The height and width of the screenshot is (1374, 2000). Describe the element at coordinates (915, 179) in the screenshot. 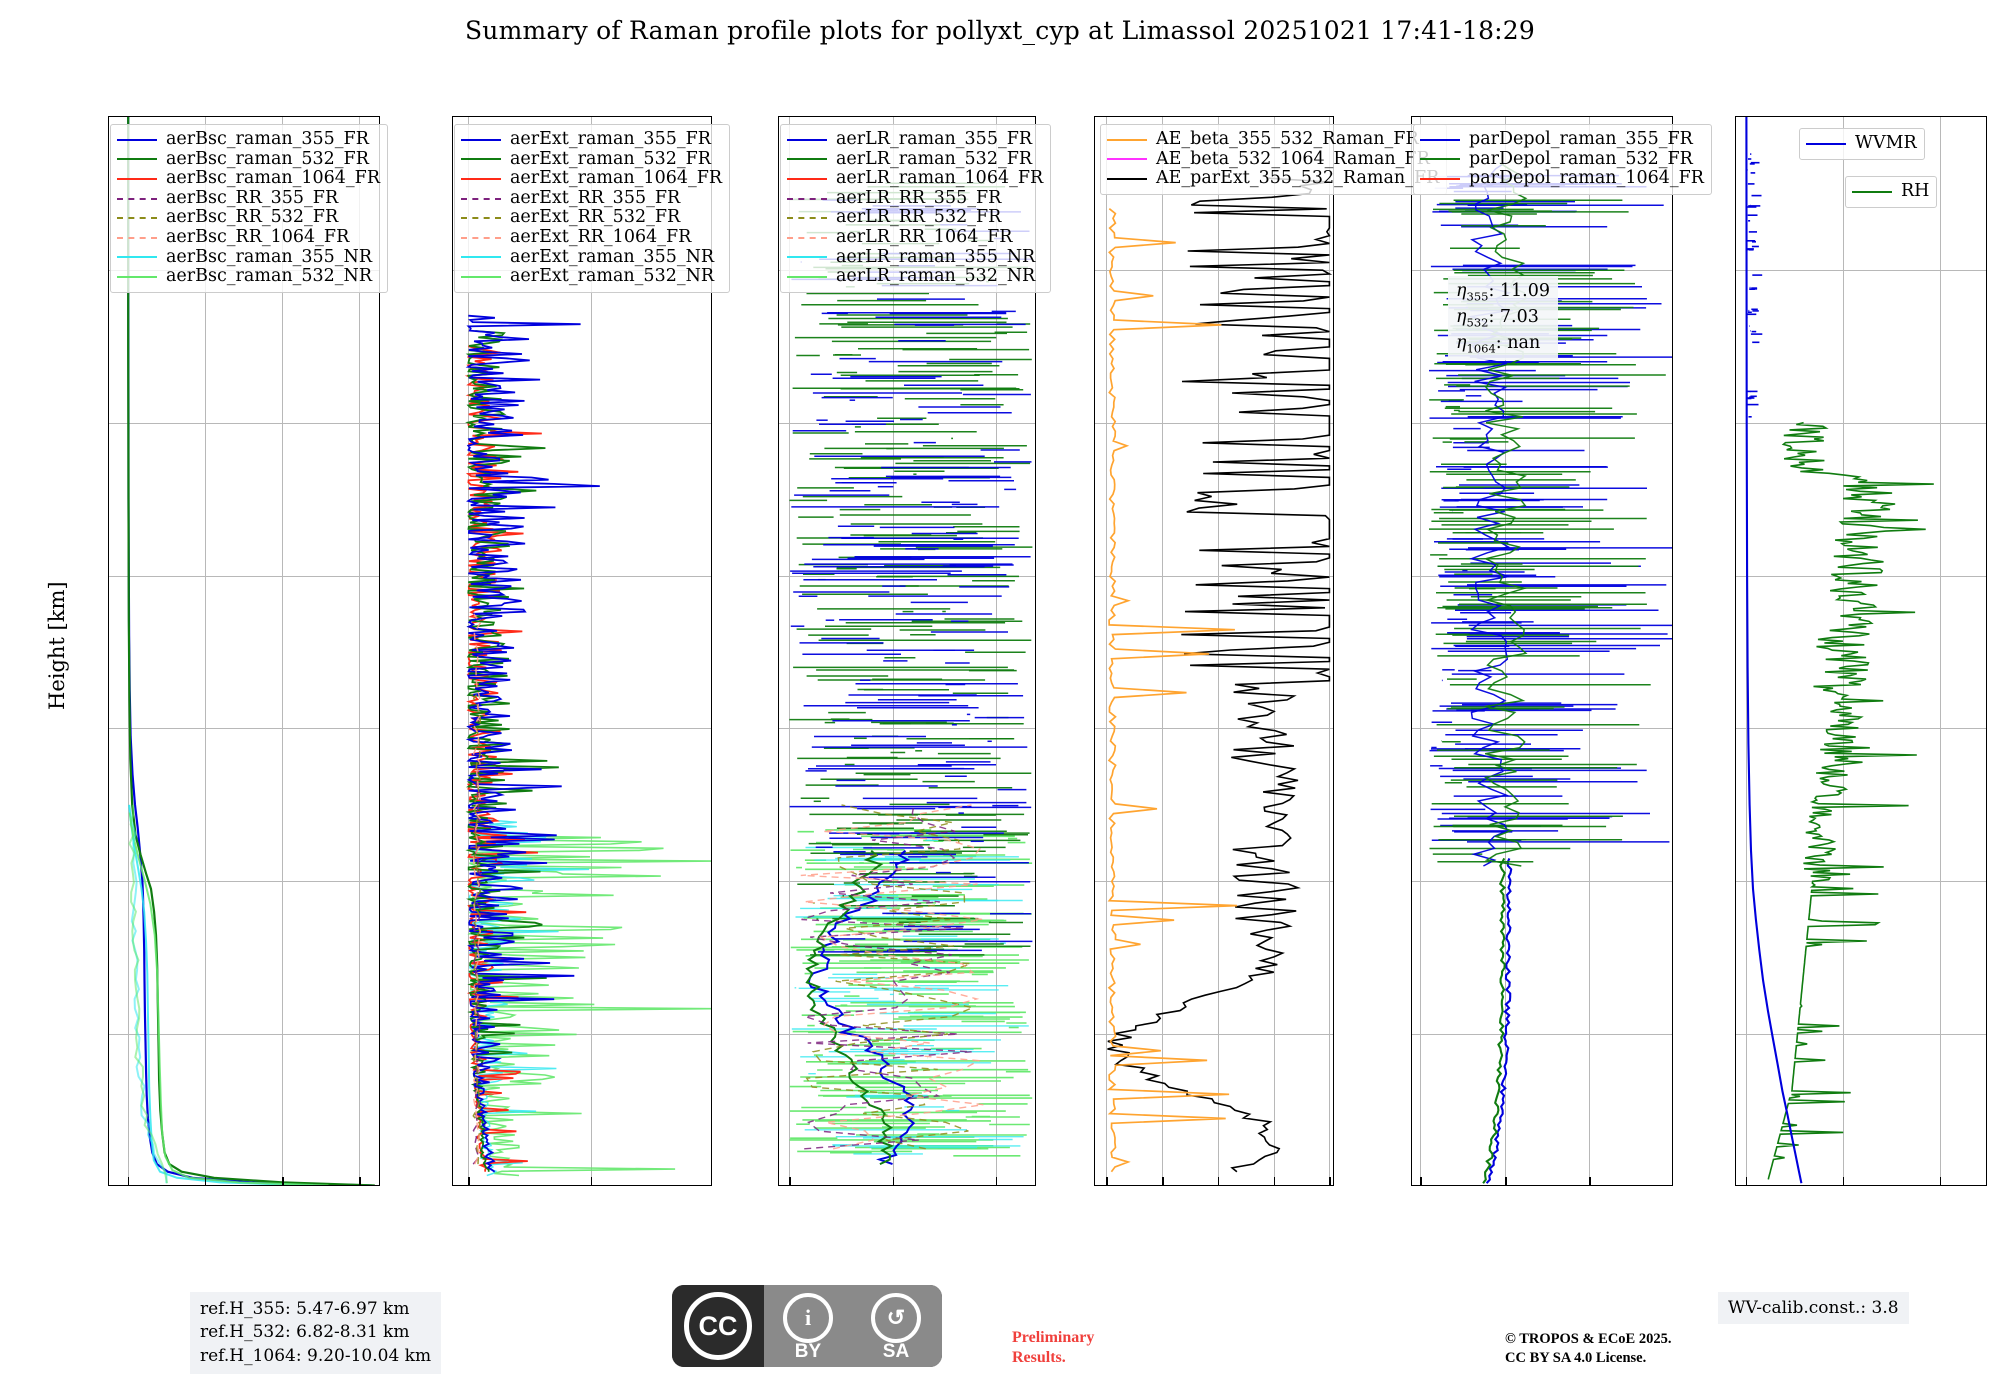

I see `legend-item: aerLR_raman_1064_FR` at that location.